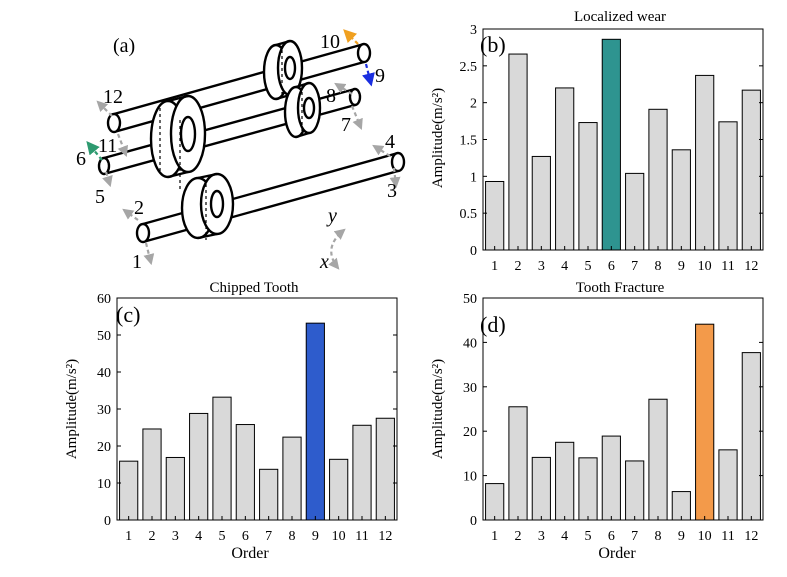 The height and width of the screenshot is (577, 787). I want to click on y-tick-label: 1.5, so click(469, 141).